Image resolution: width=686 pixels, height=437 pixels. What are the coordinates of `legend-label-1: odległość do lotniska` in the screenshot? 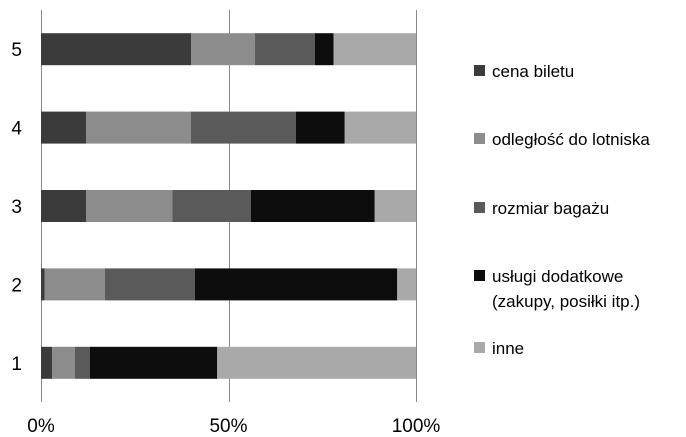 It's located at (571, 139).